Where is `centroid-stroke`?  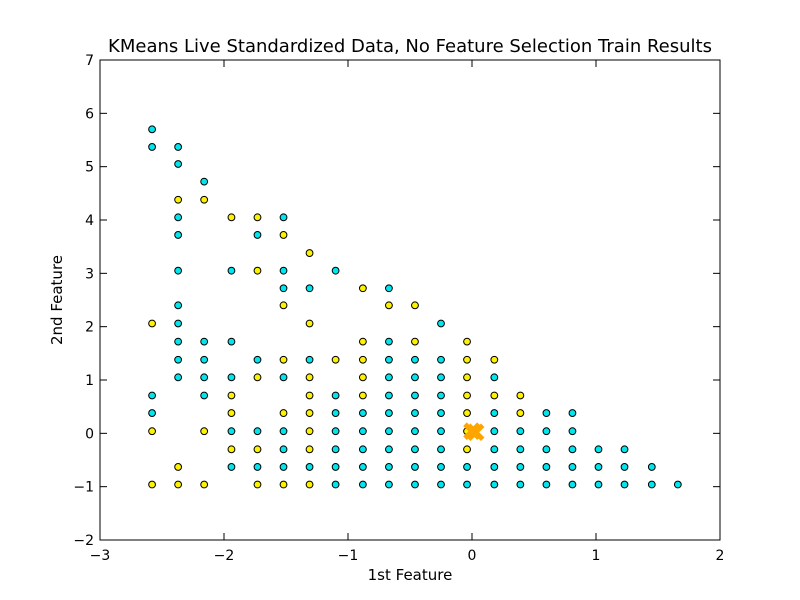
centroid-stroke is located at coordinates (475, 432).